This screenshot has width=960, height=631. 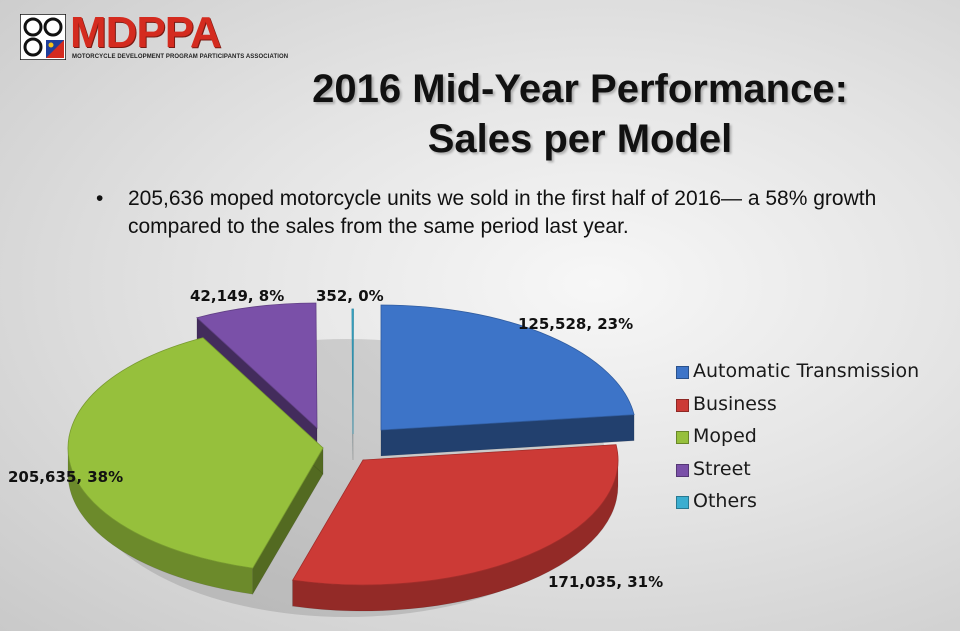 What do you see at coordinates (350, 296) in the screenshot?
I see `data-label-others: 352, 0%` at bounding box center [350, 296].